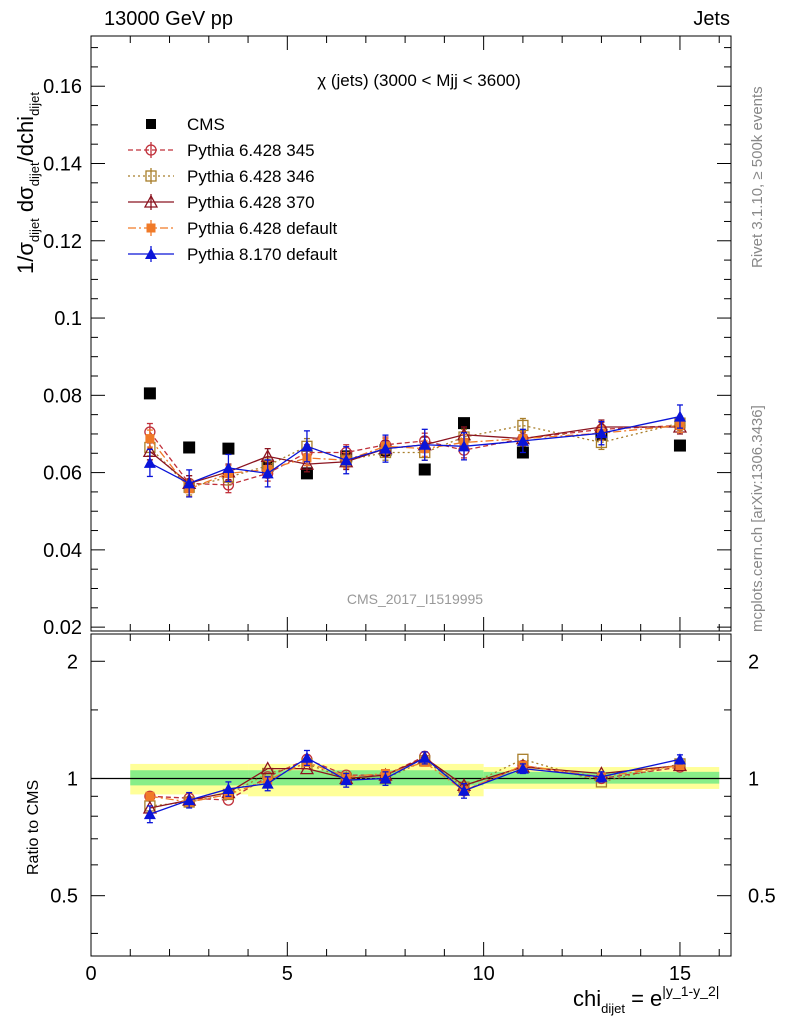  I want to click on x-tick-label: 5, so click(287, 974).